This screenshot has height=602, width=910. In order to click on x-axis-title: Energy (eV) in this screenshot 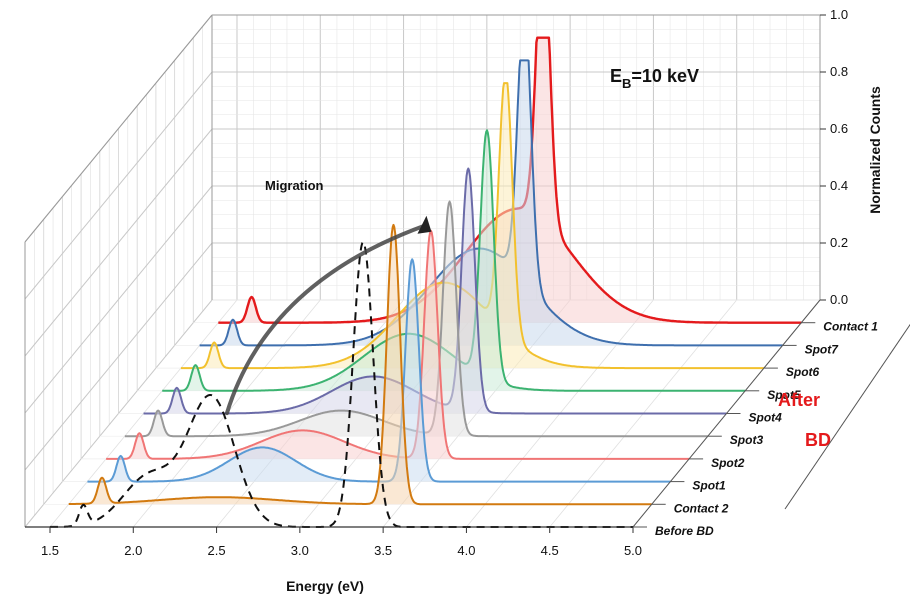, I will do `click(325, 586)`.